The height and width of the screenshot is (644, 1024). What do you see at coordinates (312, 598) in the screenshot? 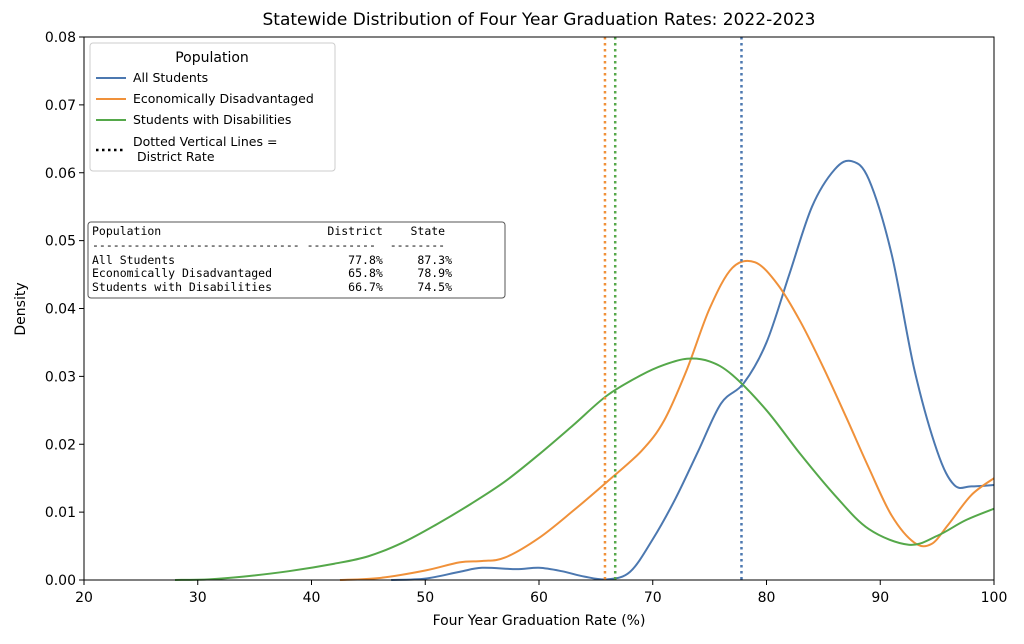
I see `x-tick-label: 40` at bounding box center [312, 598].